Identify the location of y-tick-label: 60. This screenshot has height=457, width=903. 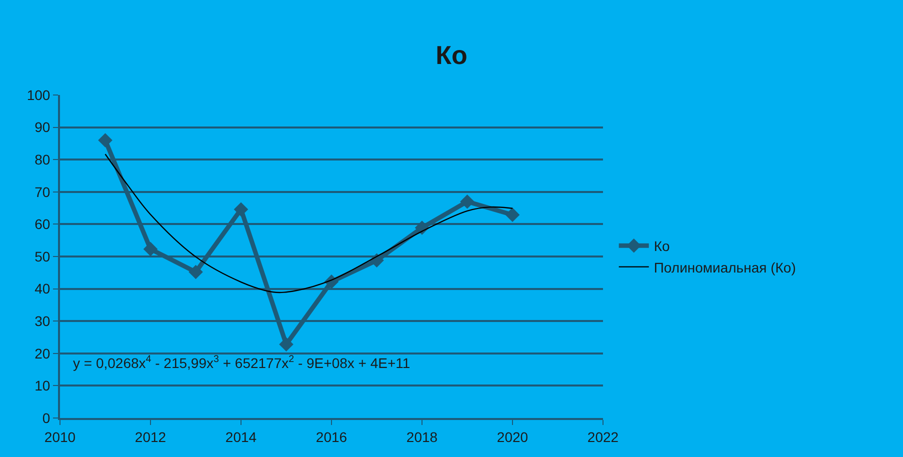
(42, 224).